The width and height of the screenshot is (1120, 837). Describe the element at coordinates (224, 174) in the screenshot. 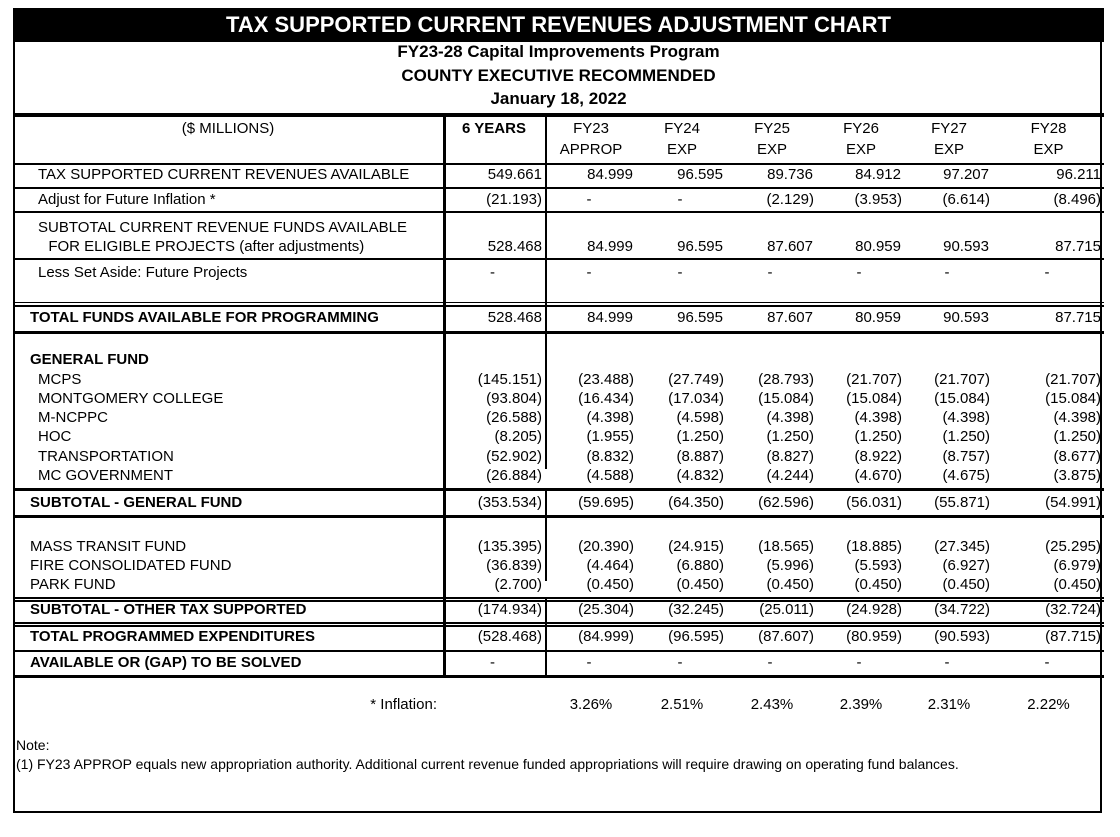

I see `row-label: TAX SUPPORTED CURRENT REVENUES AVAILABLE` at that location.